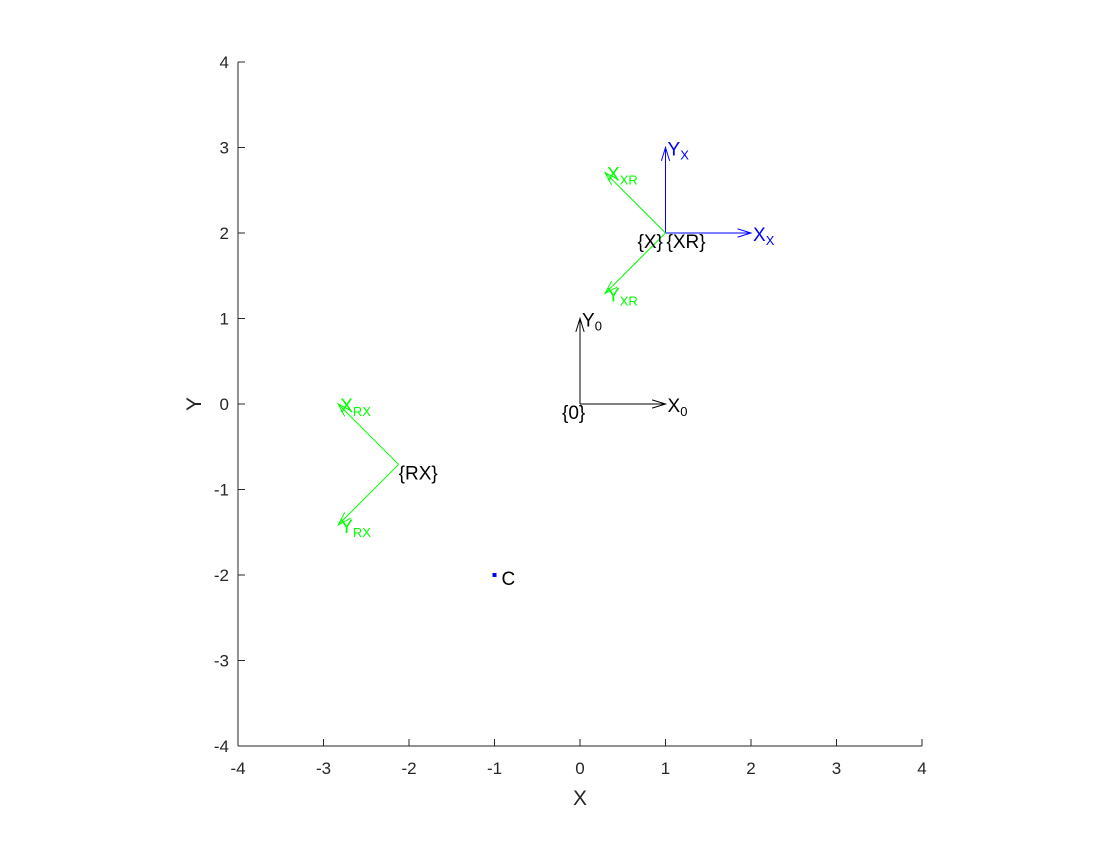 This screenshot has width=1120, height=845. What do you see at coordinates (679, 151) in the screenshot?
I see `frame-axis-label: YX` at bounding box center [679, 151].